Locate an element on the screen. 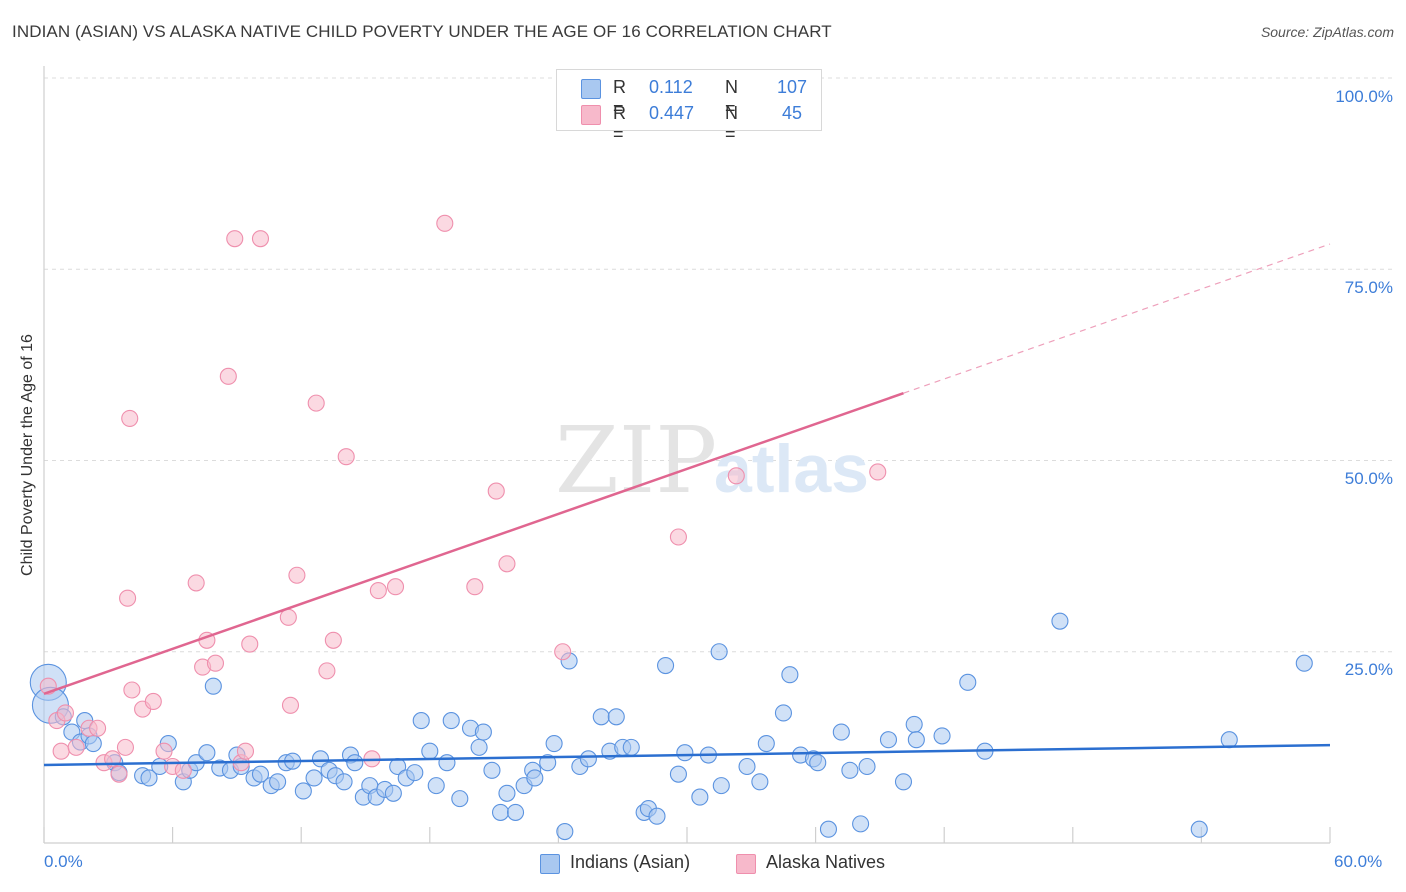 The image size is (1406, 892). legend-n-value: 45 is located at coordinates (792, 113).